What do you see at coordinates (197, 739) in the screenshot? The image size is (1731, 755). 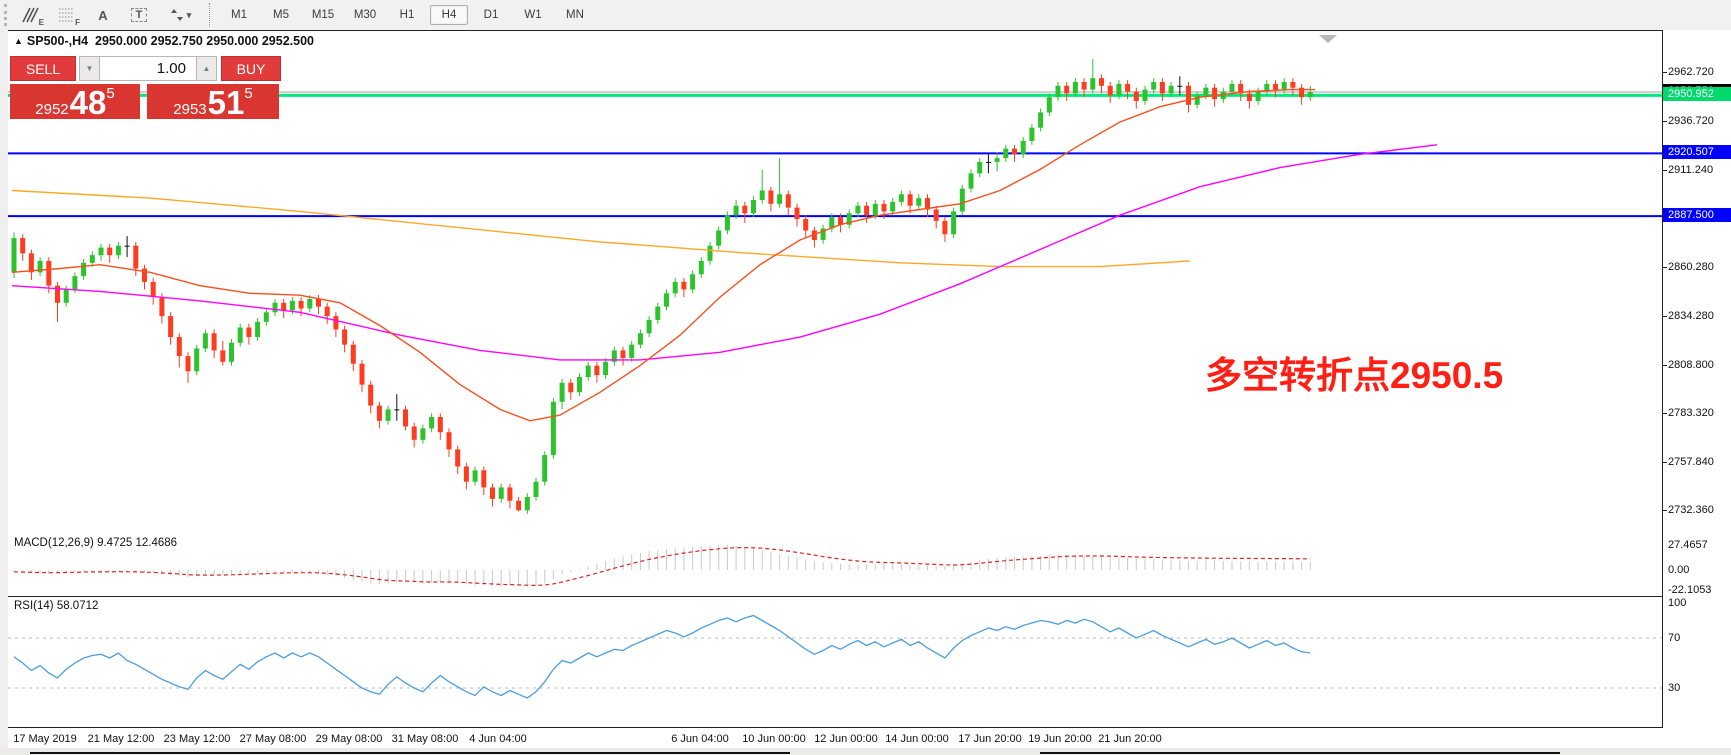 I see `time-axis-label: 23 May 12:00` at bounding box center [197, 739].